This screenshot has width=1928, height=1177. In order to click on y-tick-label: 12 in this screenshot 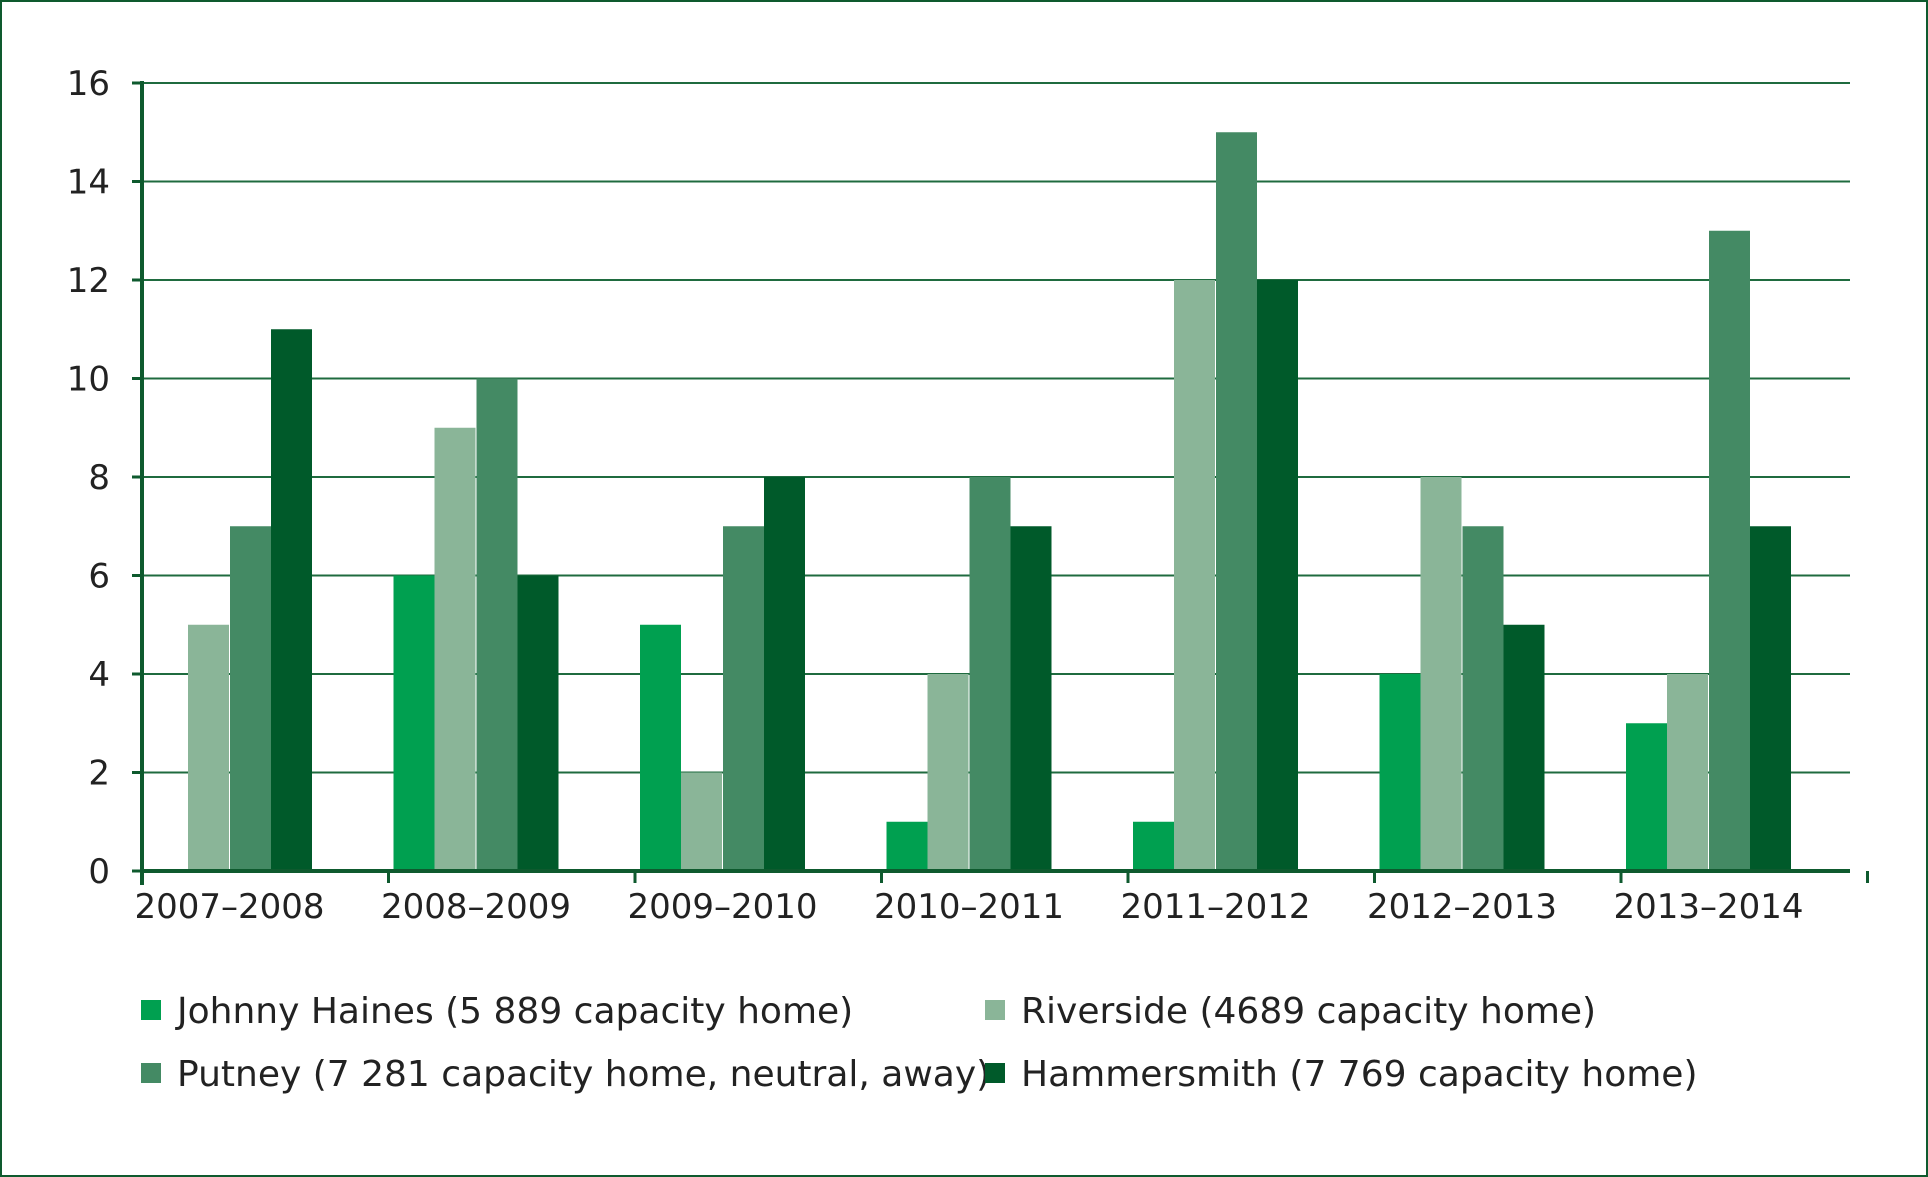, I will do `click(88, 281)`.